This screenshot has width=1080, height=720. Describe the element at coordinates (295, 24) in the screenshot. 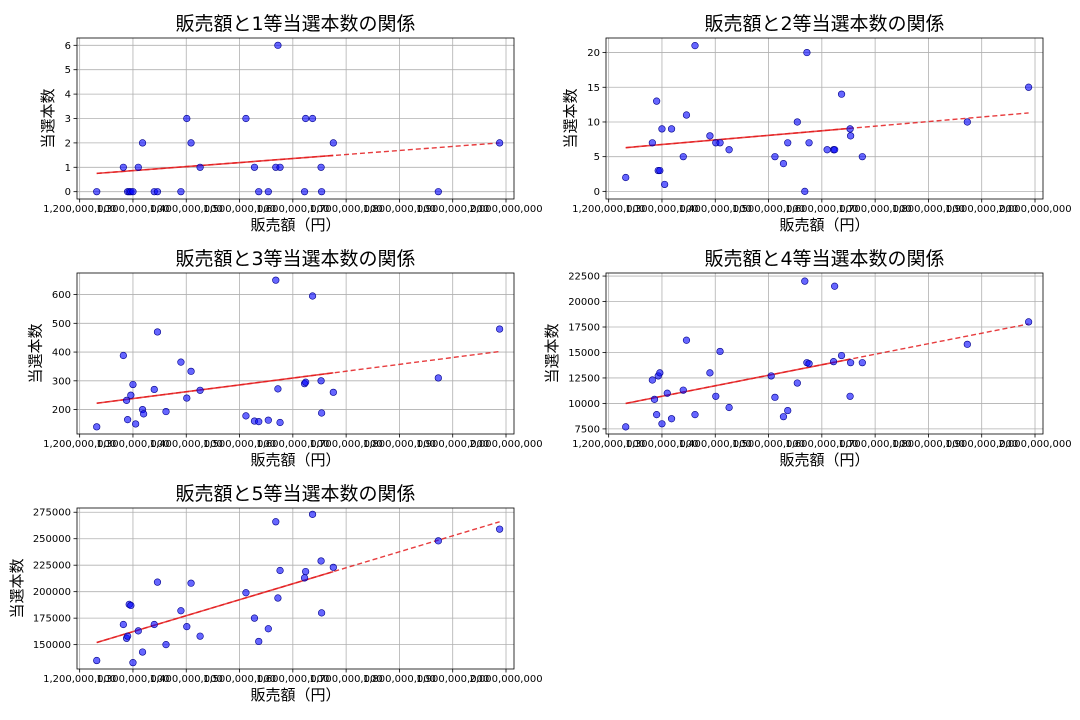

I see `chart-title: 販売額と1等当選本数の関係` at that location.